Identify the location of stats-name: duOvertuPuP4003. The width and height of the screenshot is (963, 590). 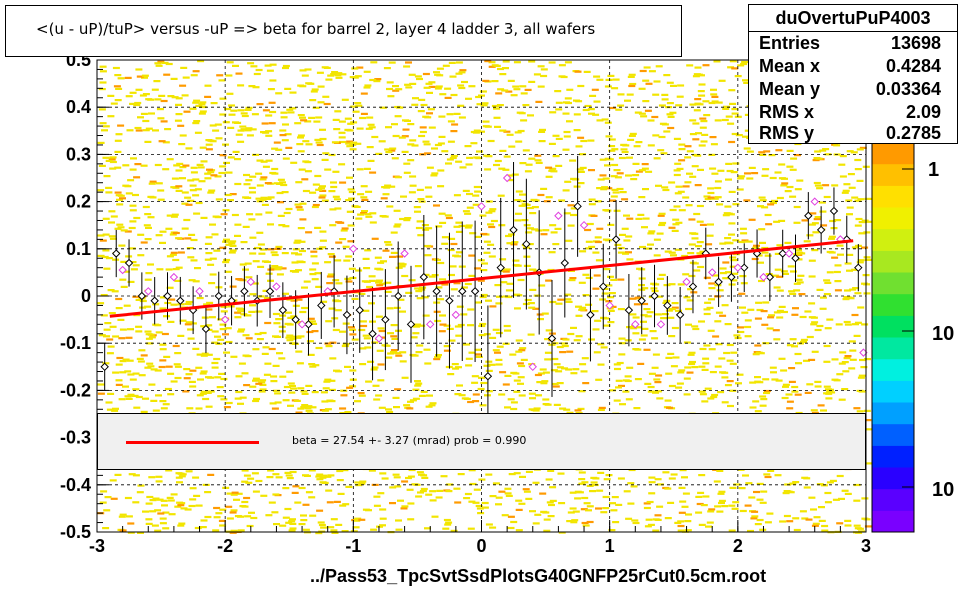
(853, 18).